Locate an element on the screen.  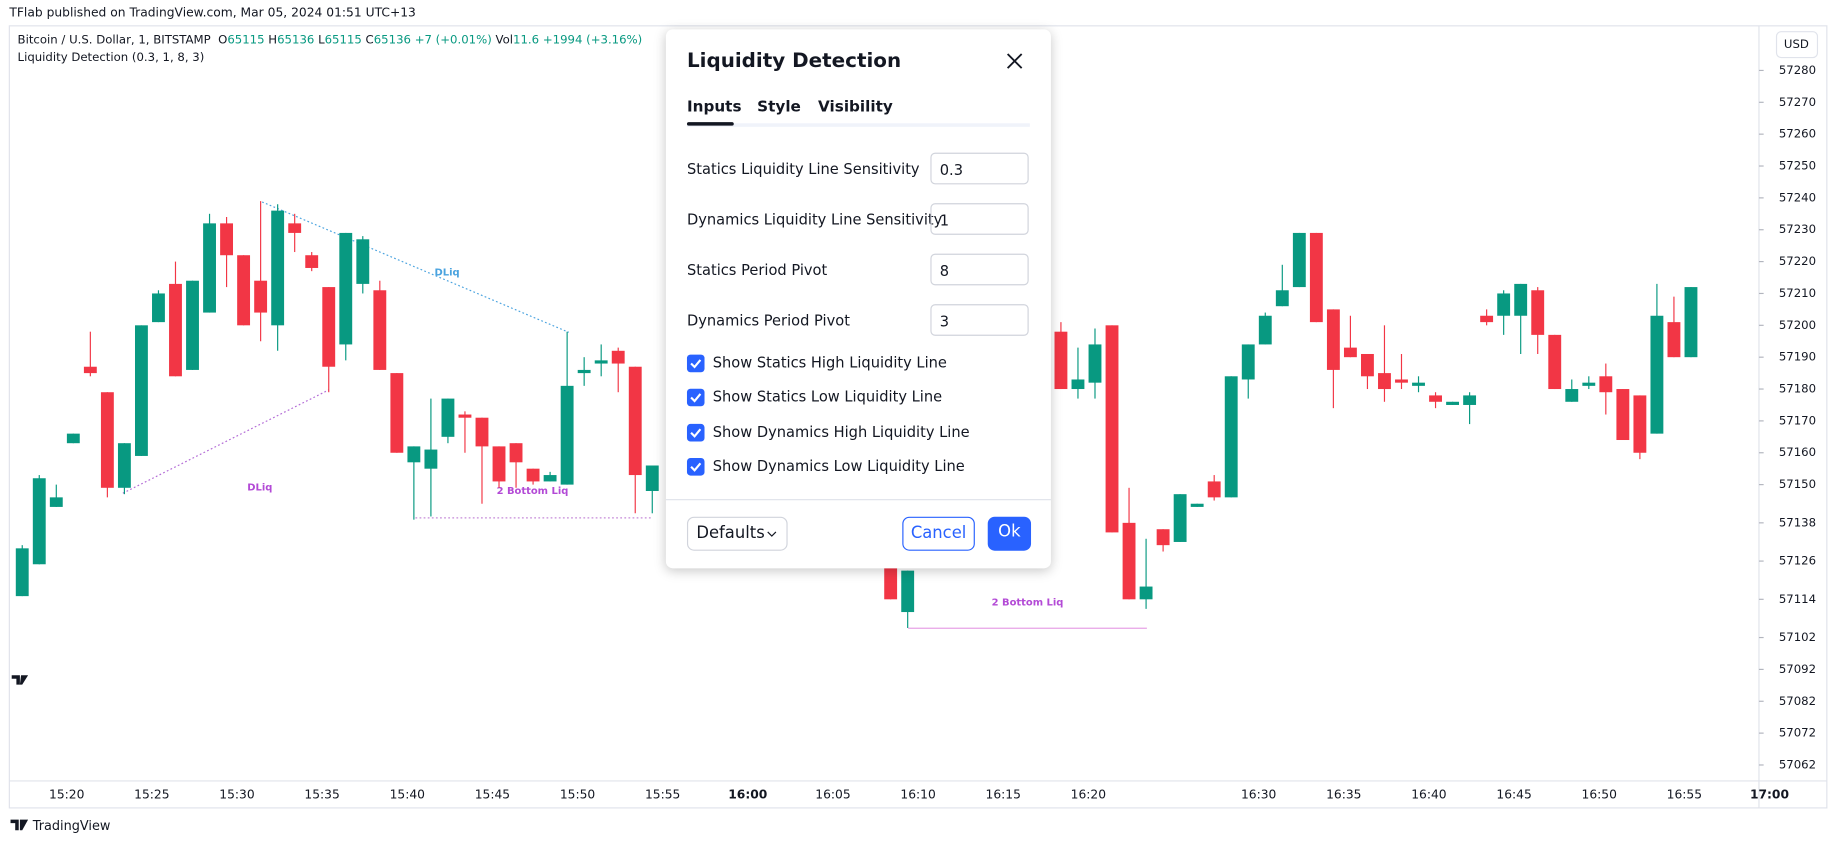
y-tick-label: 57280 is located at coordinates (1797, 70).